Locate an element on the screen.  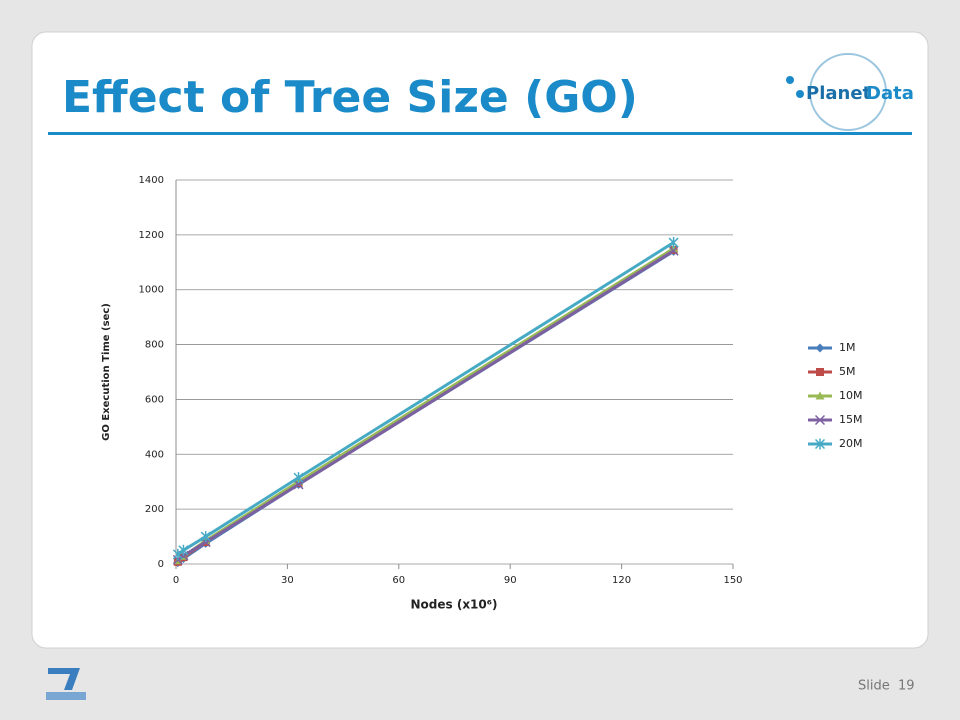
y-tick-label: 400 is located at coordinates (154, 454).